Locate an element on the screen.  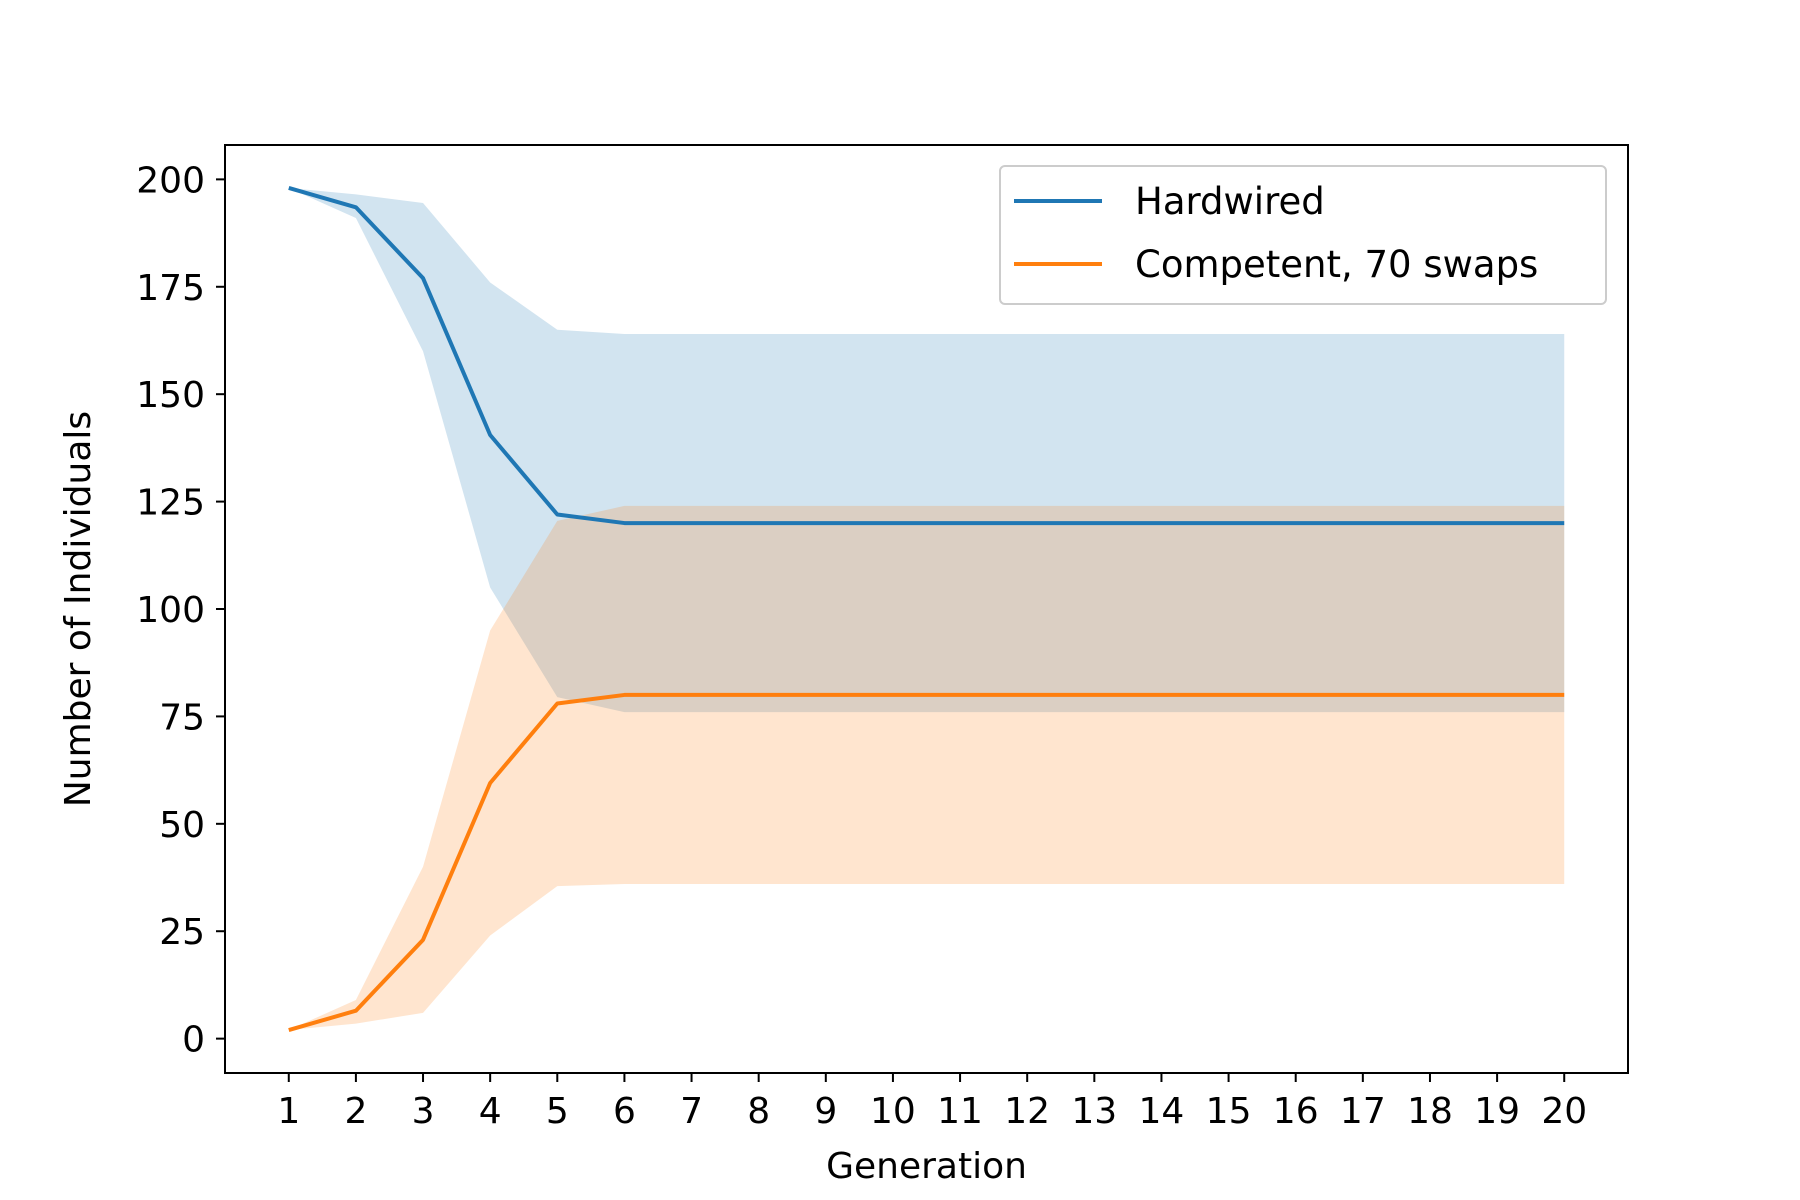
x-tick-label: 1 is located at coordinates (288, 1111).